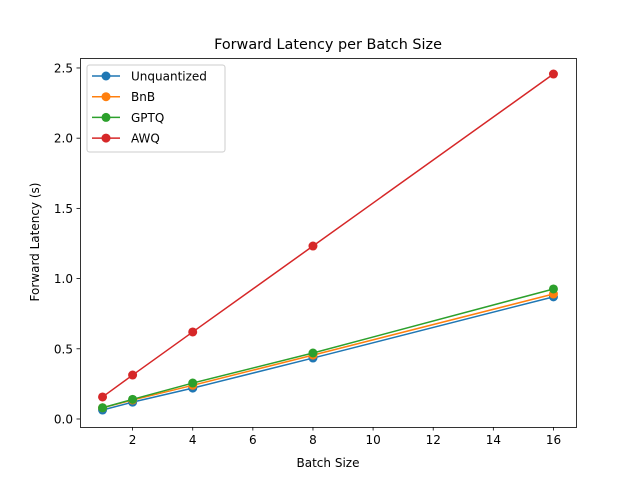  I want to click on x-tick-label: 10, so click(372, 440).